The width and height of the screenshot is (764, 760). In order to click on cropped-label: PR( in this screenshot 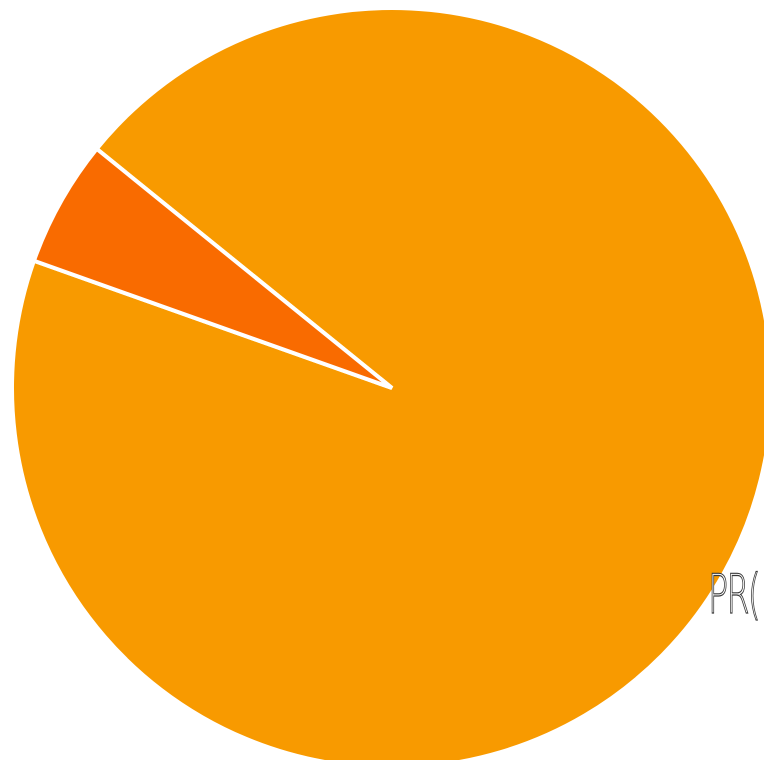, I will do `click(735, 594)`.